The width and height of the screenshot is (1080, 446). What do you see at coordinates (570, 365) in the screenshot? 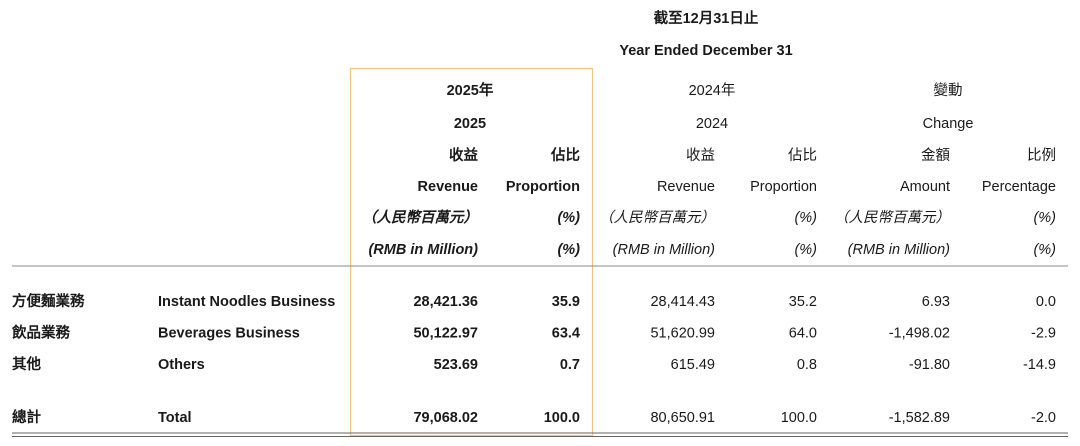
I see `cell-value: 0.7` at bounding box center [570, 365].